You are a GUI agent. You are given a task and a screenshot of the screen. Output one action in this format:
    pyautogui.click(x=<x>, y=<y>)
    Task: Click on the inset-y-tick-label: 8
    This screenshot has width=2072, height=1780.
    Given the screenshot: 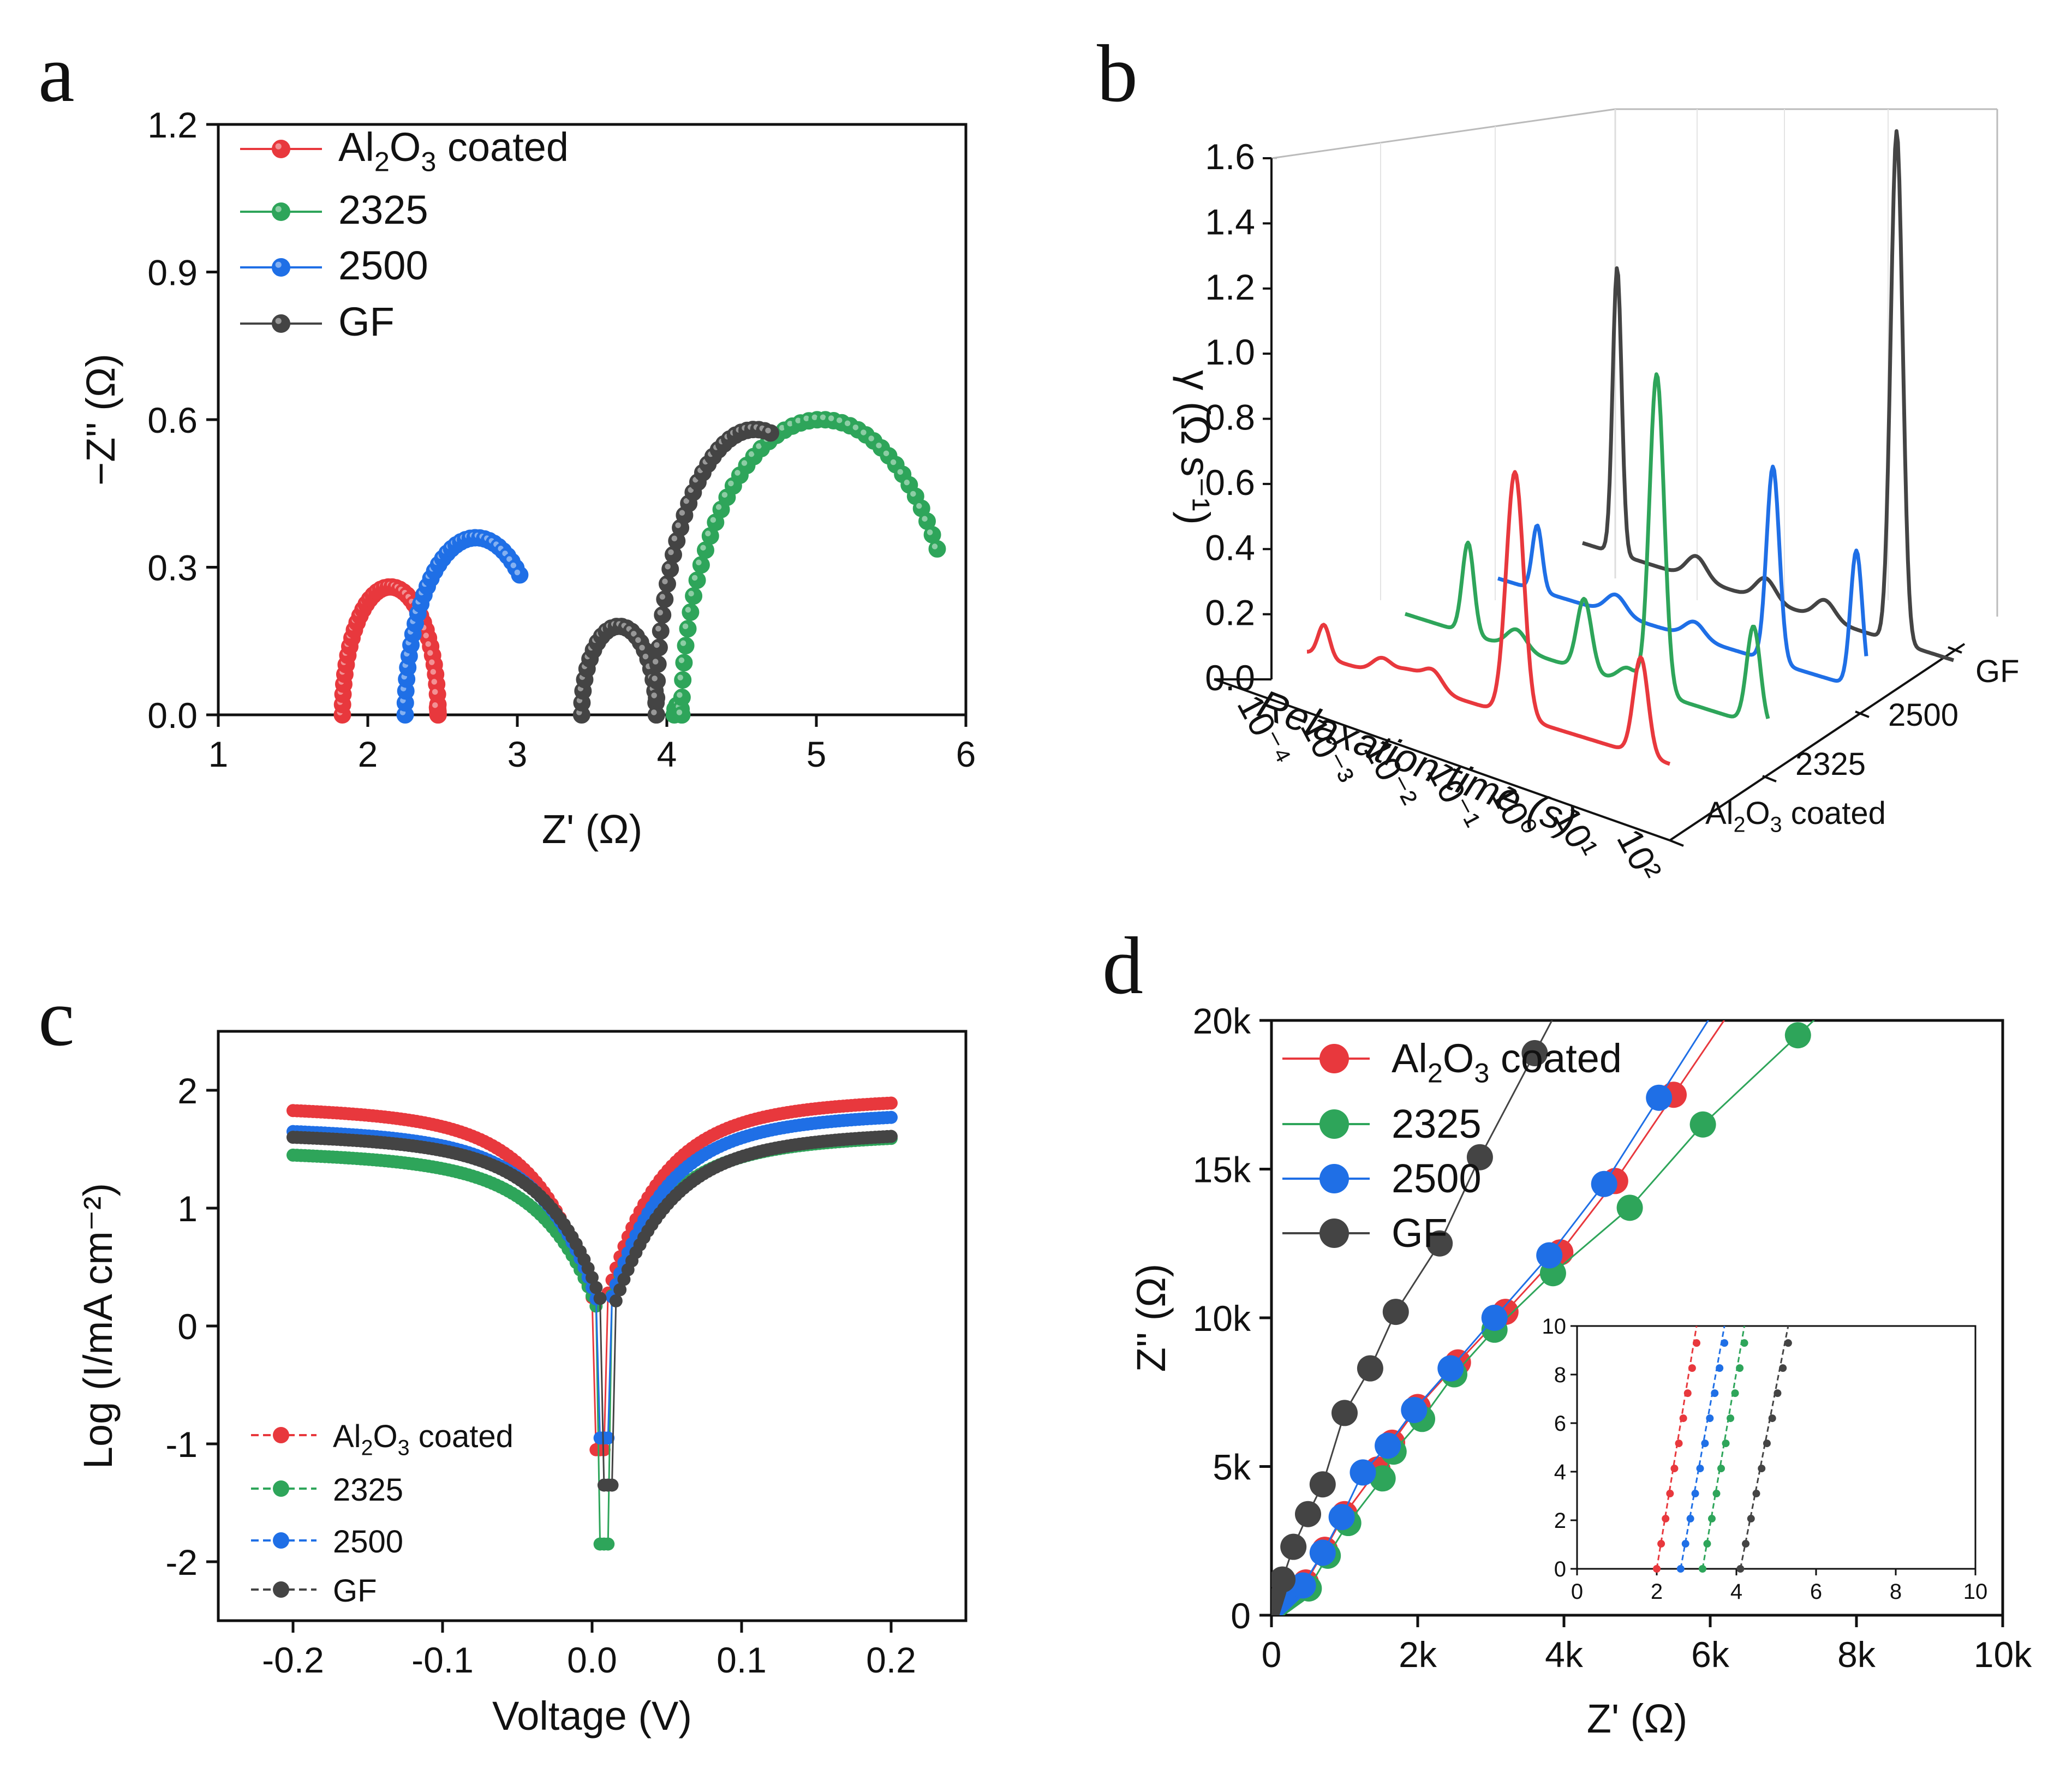 What is the action you would take?
    pyautogui.click(x=1560, y=1375)
    